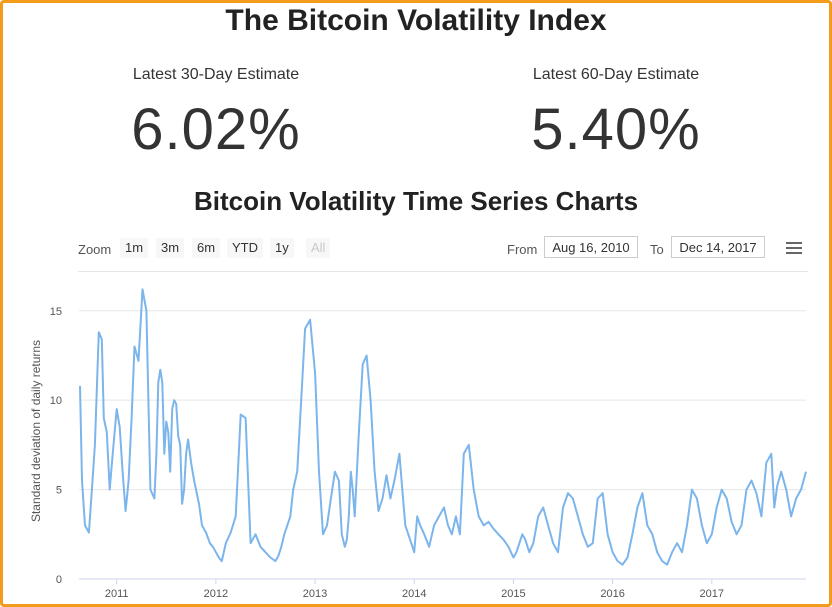 This screenshot has height=607, width=832. What do you see at coordinates (117, 594) in the screenshot?
I see `x-tick-label: 2011` at bounding box center [117, 594].